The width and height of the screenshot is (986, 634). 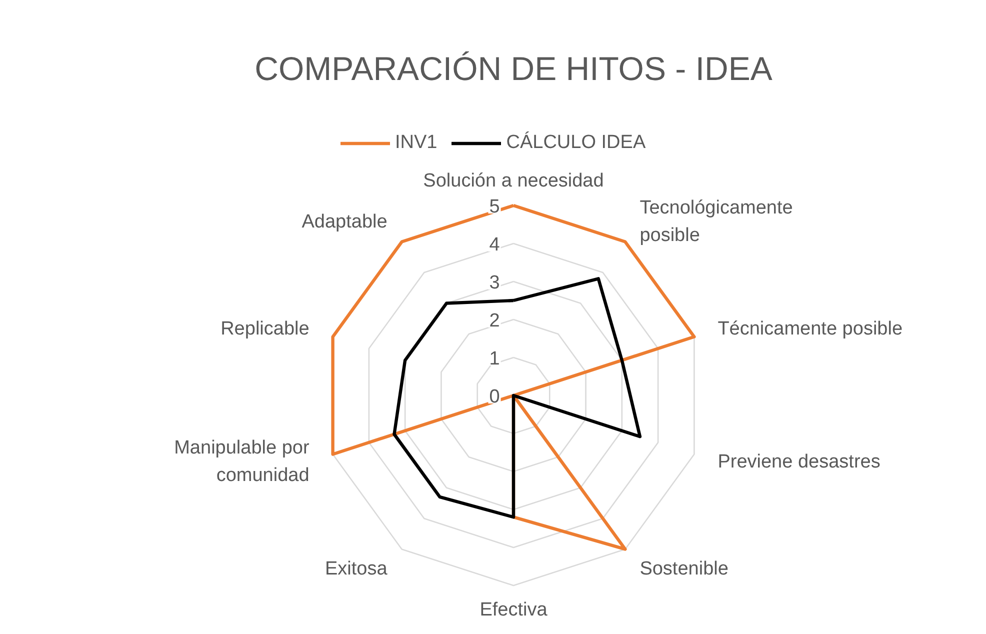 What do you see at coordinates (576, 143) in the screenshot?
I see `legend-label: CÁLCULO IDEA` at bounding box center [576, 143].